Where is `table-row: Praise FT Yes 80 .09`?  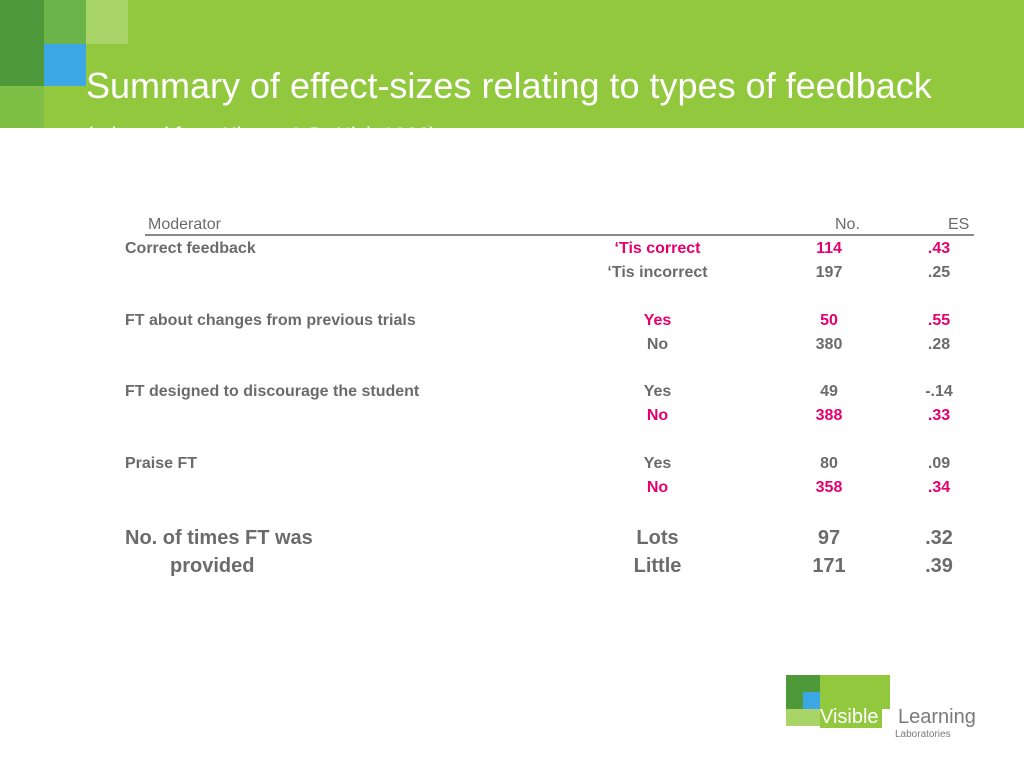
table-row: Praise FT Yes 80 .09 is located at coordinates (512, 467).